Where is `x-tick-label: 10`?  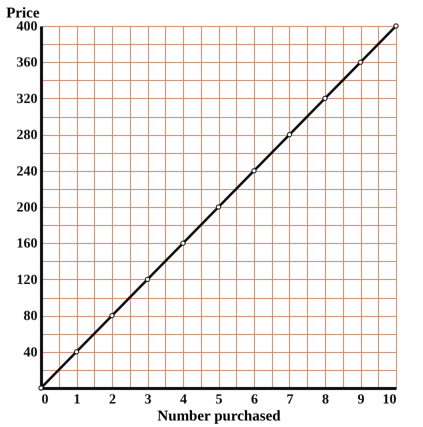 x-tick-label: 10 is located at coordinates (389, 400).